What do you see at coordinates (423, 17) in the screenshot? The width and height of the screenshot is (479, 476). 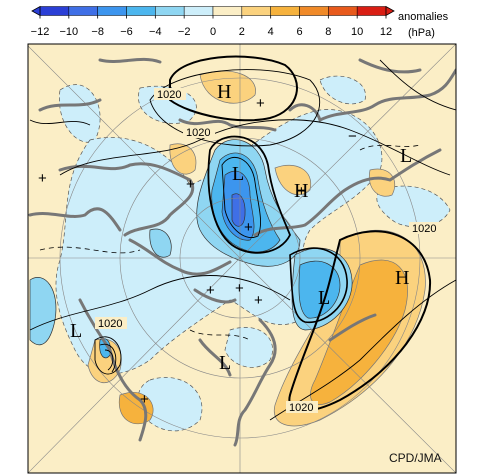 I see `colorbar-title: anomalies` at bounding box center [423, 17].